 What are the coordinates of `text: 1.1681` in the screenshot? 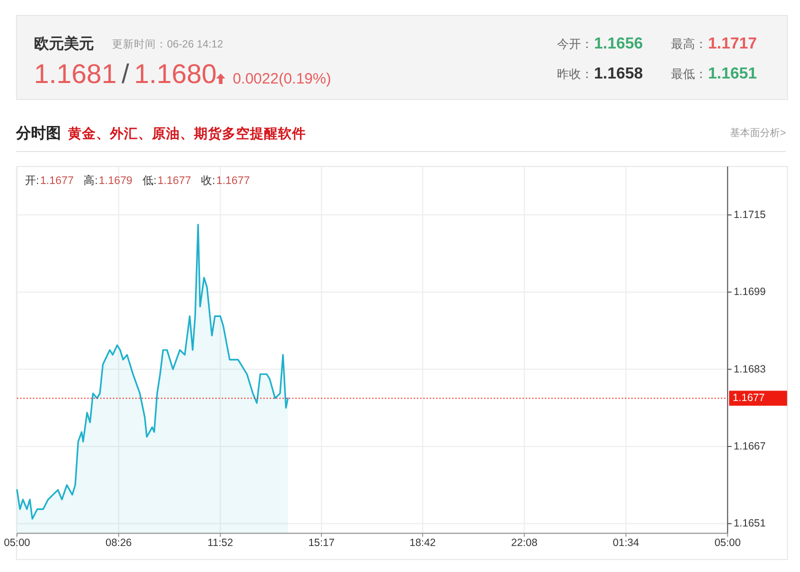 It's located at (75, 74).